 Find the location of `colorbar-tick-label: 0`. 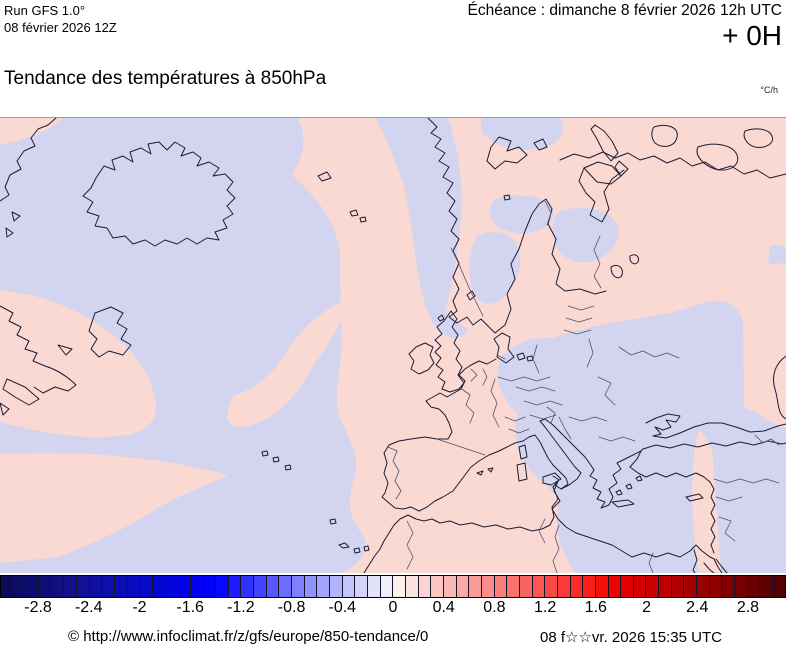

colorbar-tick-label: 0 is located at coordinates (393, 607).